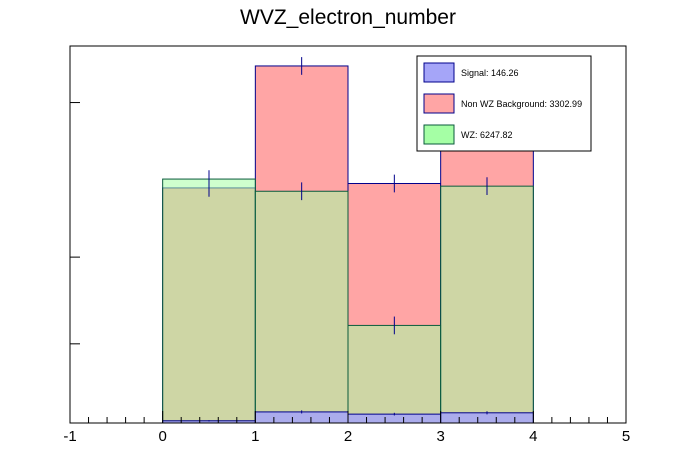 Image resolution: width=696 pixels, height=472 pixels. What do you see at coordinates (348, 436) in the screenshot?
I see `x-tick-label: 2` at bounding box center [348, 436].